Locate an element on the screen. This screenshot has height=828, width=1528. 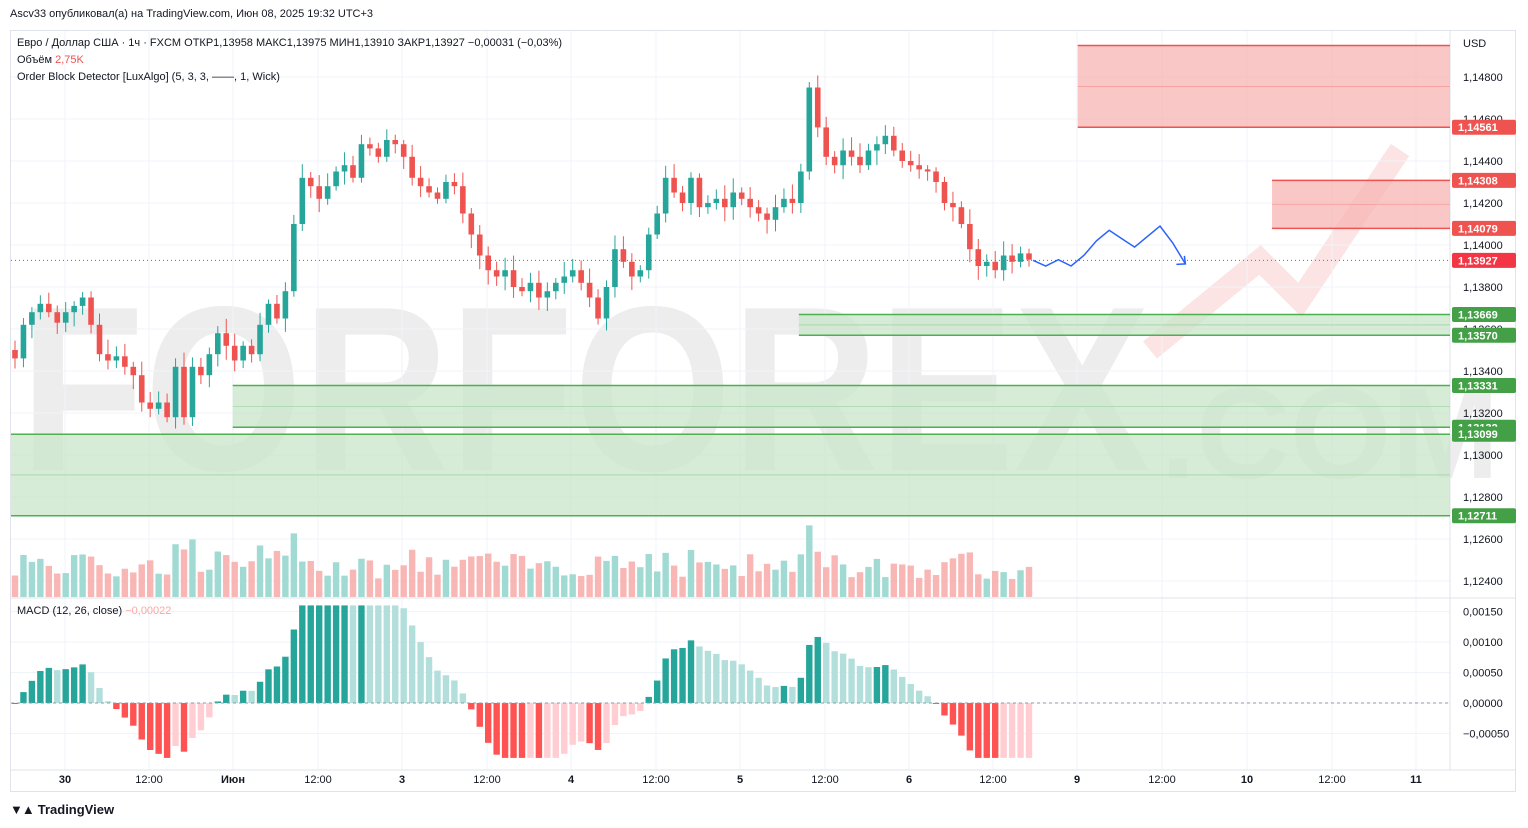
price-label-text: 1,13570 is located at coordinates (1478, 336).